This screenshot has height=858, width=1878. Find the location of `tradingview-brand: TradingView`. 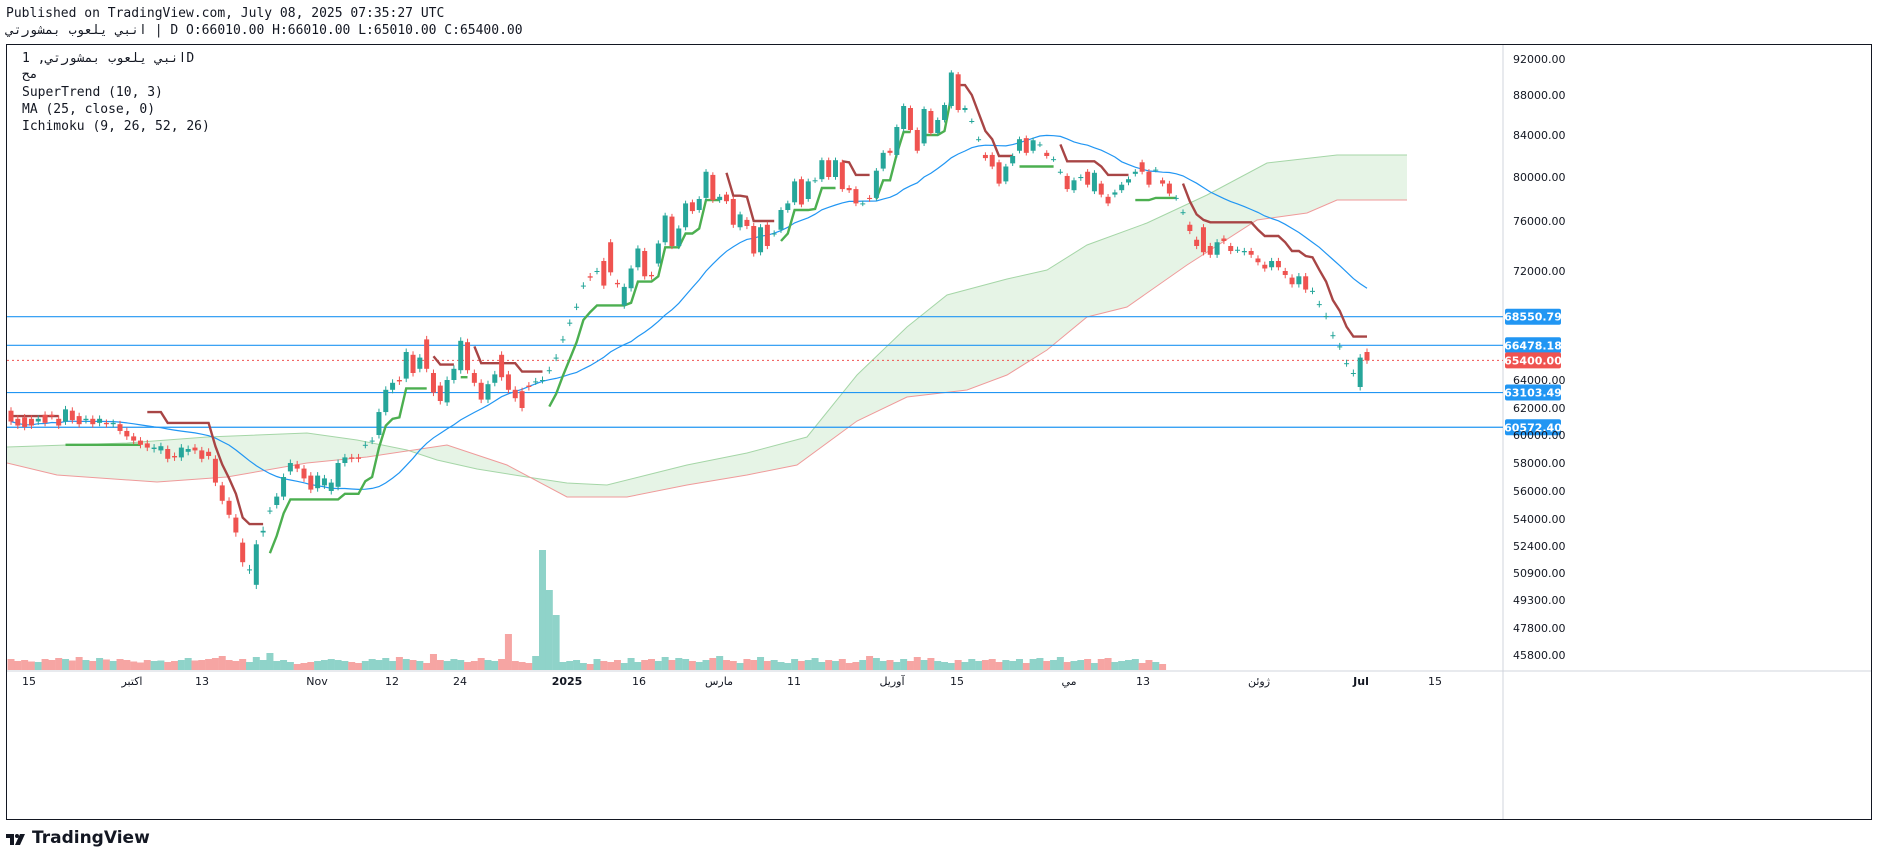

tradingview-brand: TradingView is located at coordinates (78, 838).